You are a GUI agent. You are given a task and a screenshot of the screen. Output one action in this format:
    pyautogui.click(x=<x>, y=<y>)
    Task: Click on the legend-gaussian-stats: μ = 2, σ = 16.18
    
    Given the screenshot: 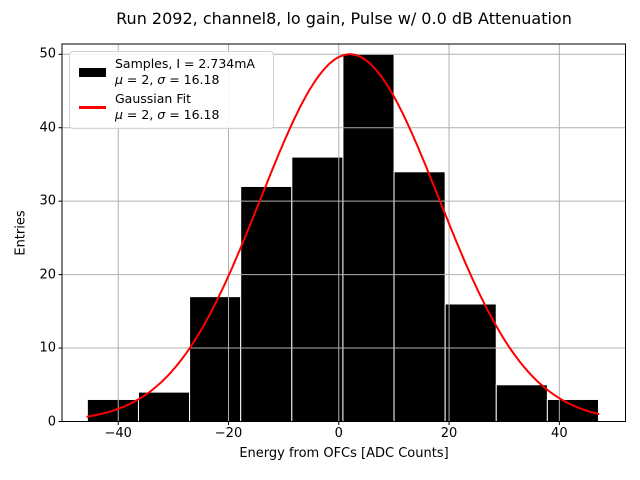 What is the action you would take?
    pyautogui.click(x=167, y=115)
    